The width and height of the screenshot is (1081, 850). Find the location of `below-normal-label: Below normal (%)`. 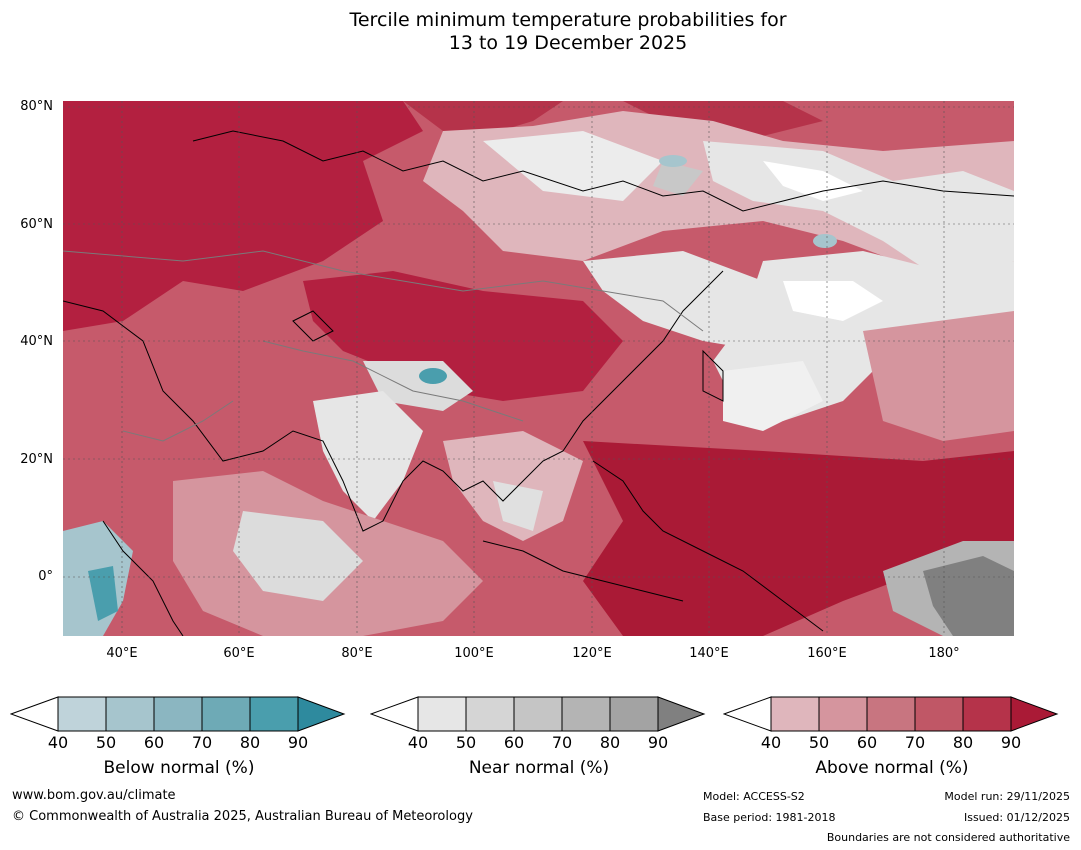

below-normal-label: Below normal (%) is located at coordinates (179, 768).